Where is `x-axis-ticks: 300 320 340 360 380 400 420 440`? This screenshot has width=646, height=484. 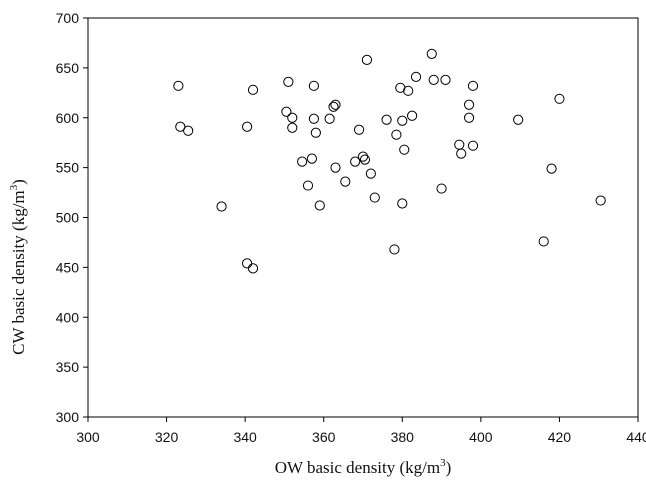
x-axis-ticks: 300 320 340 360 380 400 420 440 is located at coordinates (361, 431).